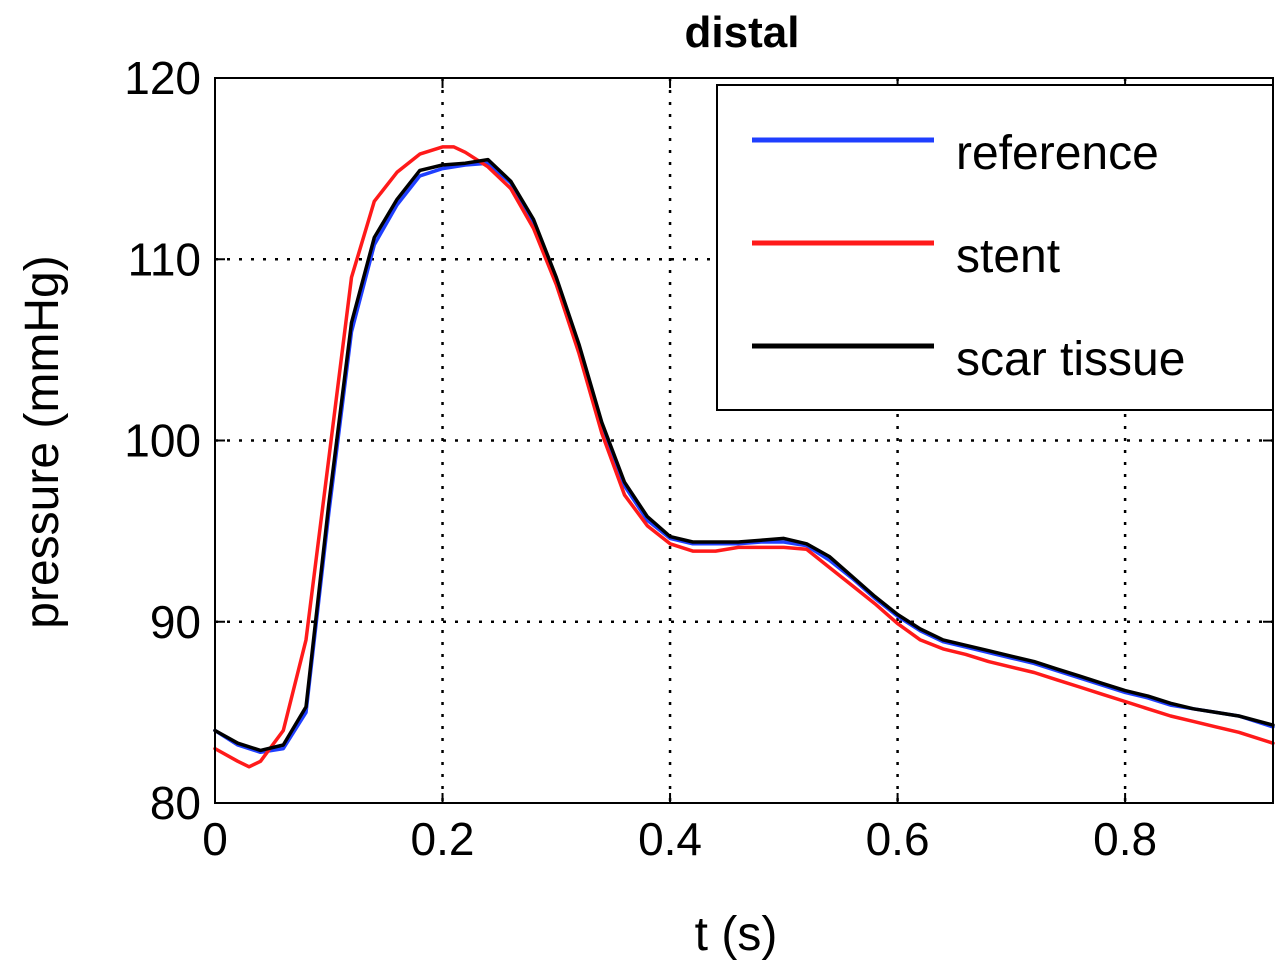 This screenshot has height=969, width=1284. Describe the element at coordinates (164, 259) in the screenshot. I see `y-tick-label: 110` at that location.